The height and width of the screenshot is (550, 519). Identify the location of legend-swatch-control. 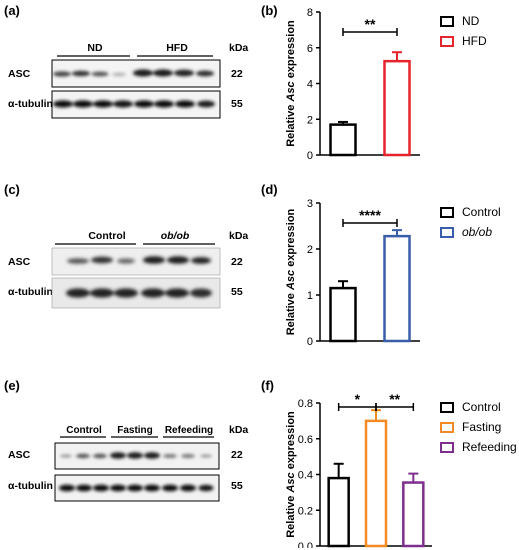
(447, 407).